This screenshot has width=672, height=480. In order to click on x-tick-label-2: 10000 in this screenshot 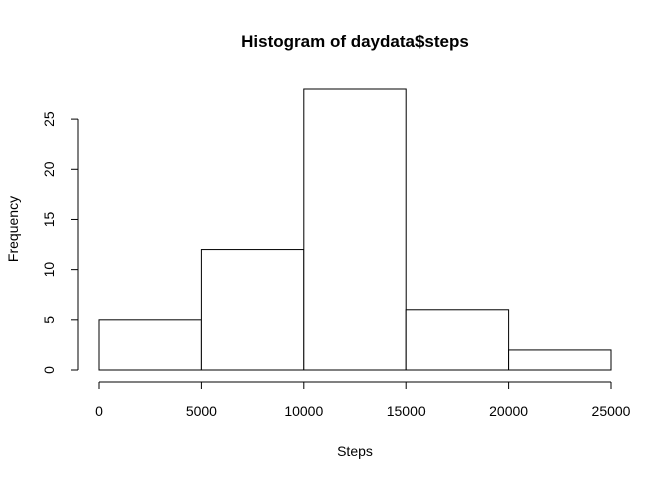, I will do `click(303, 411)`.